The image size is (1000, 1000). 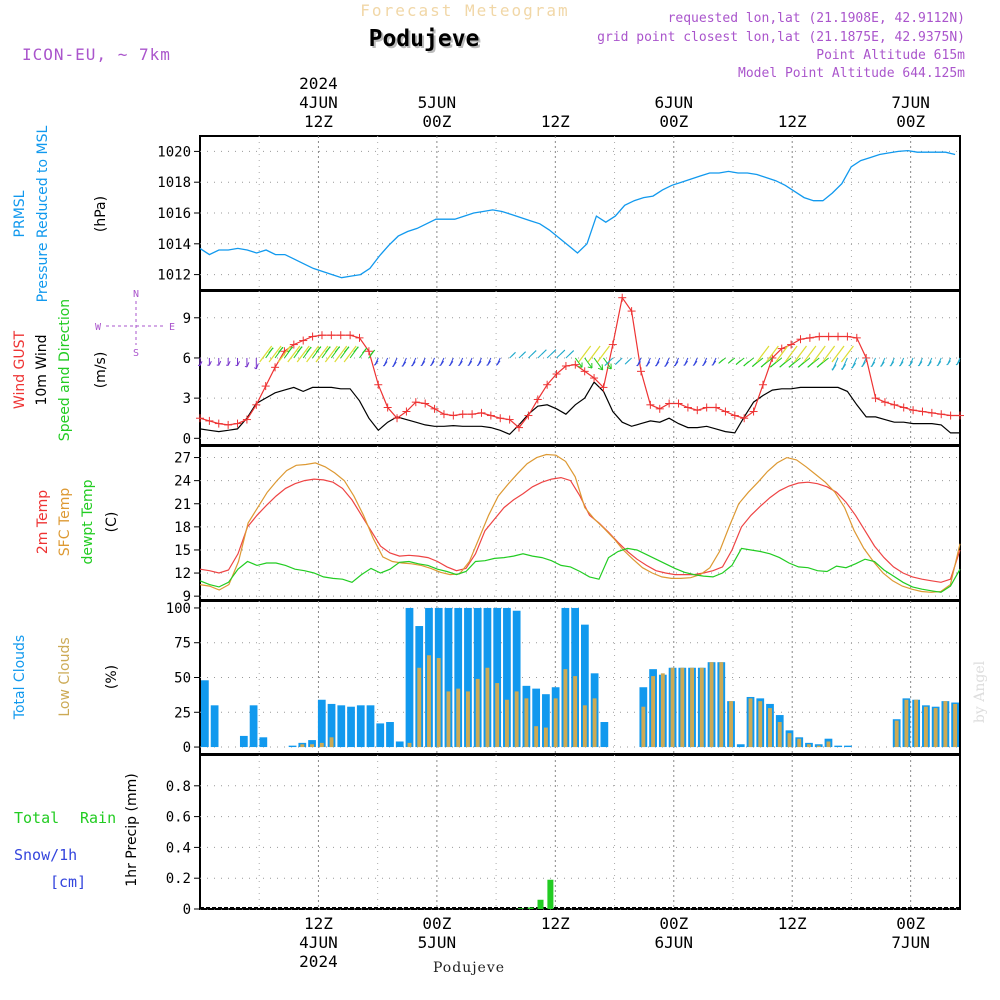 I want to click on pressure-ytick-label: 1018, so click(x=174, y=183).